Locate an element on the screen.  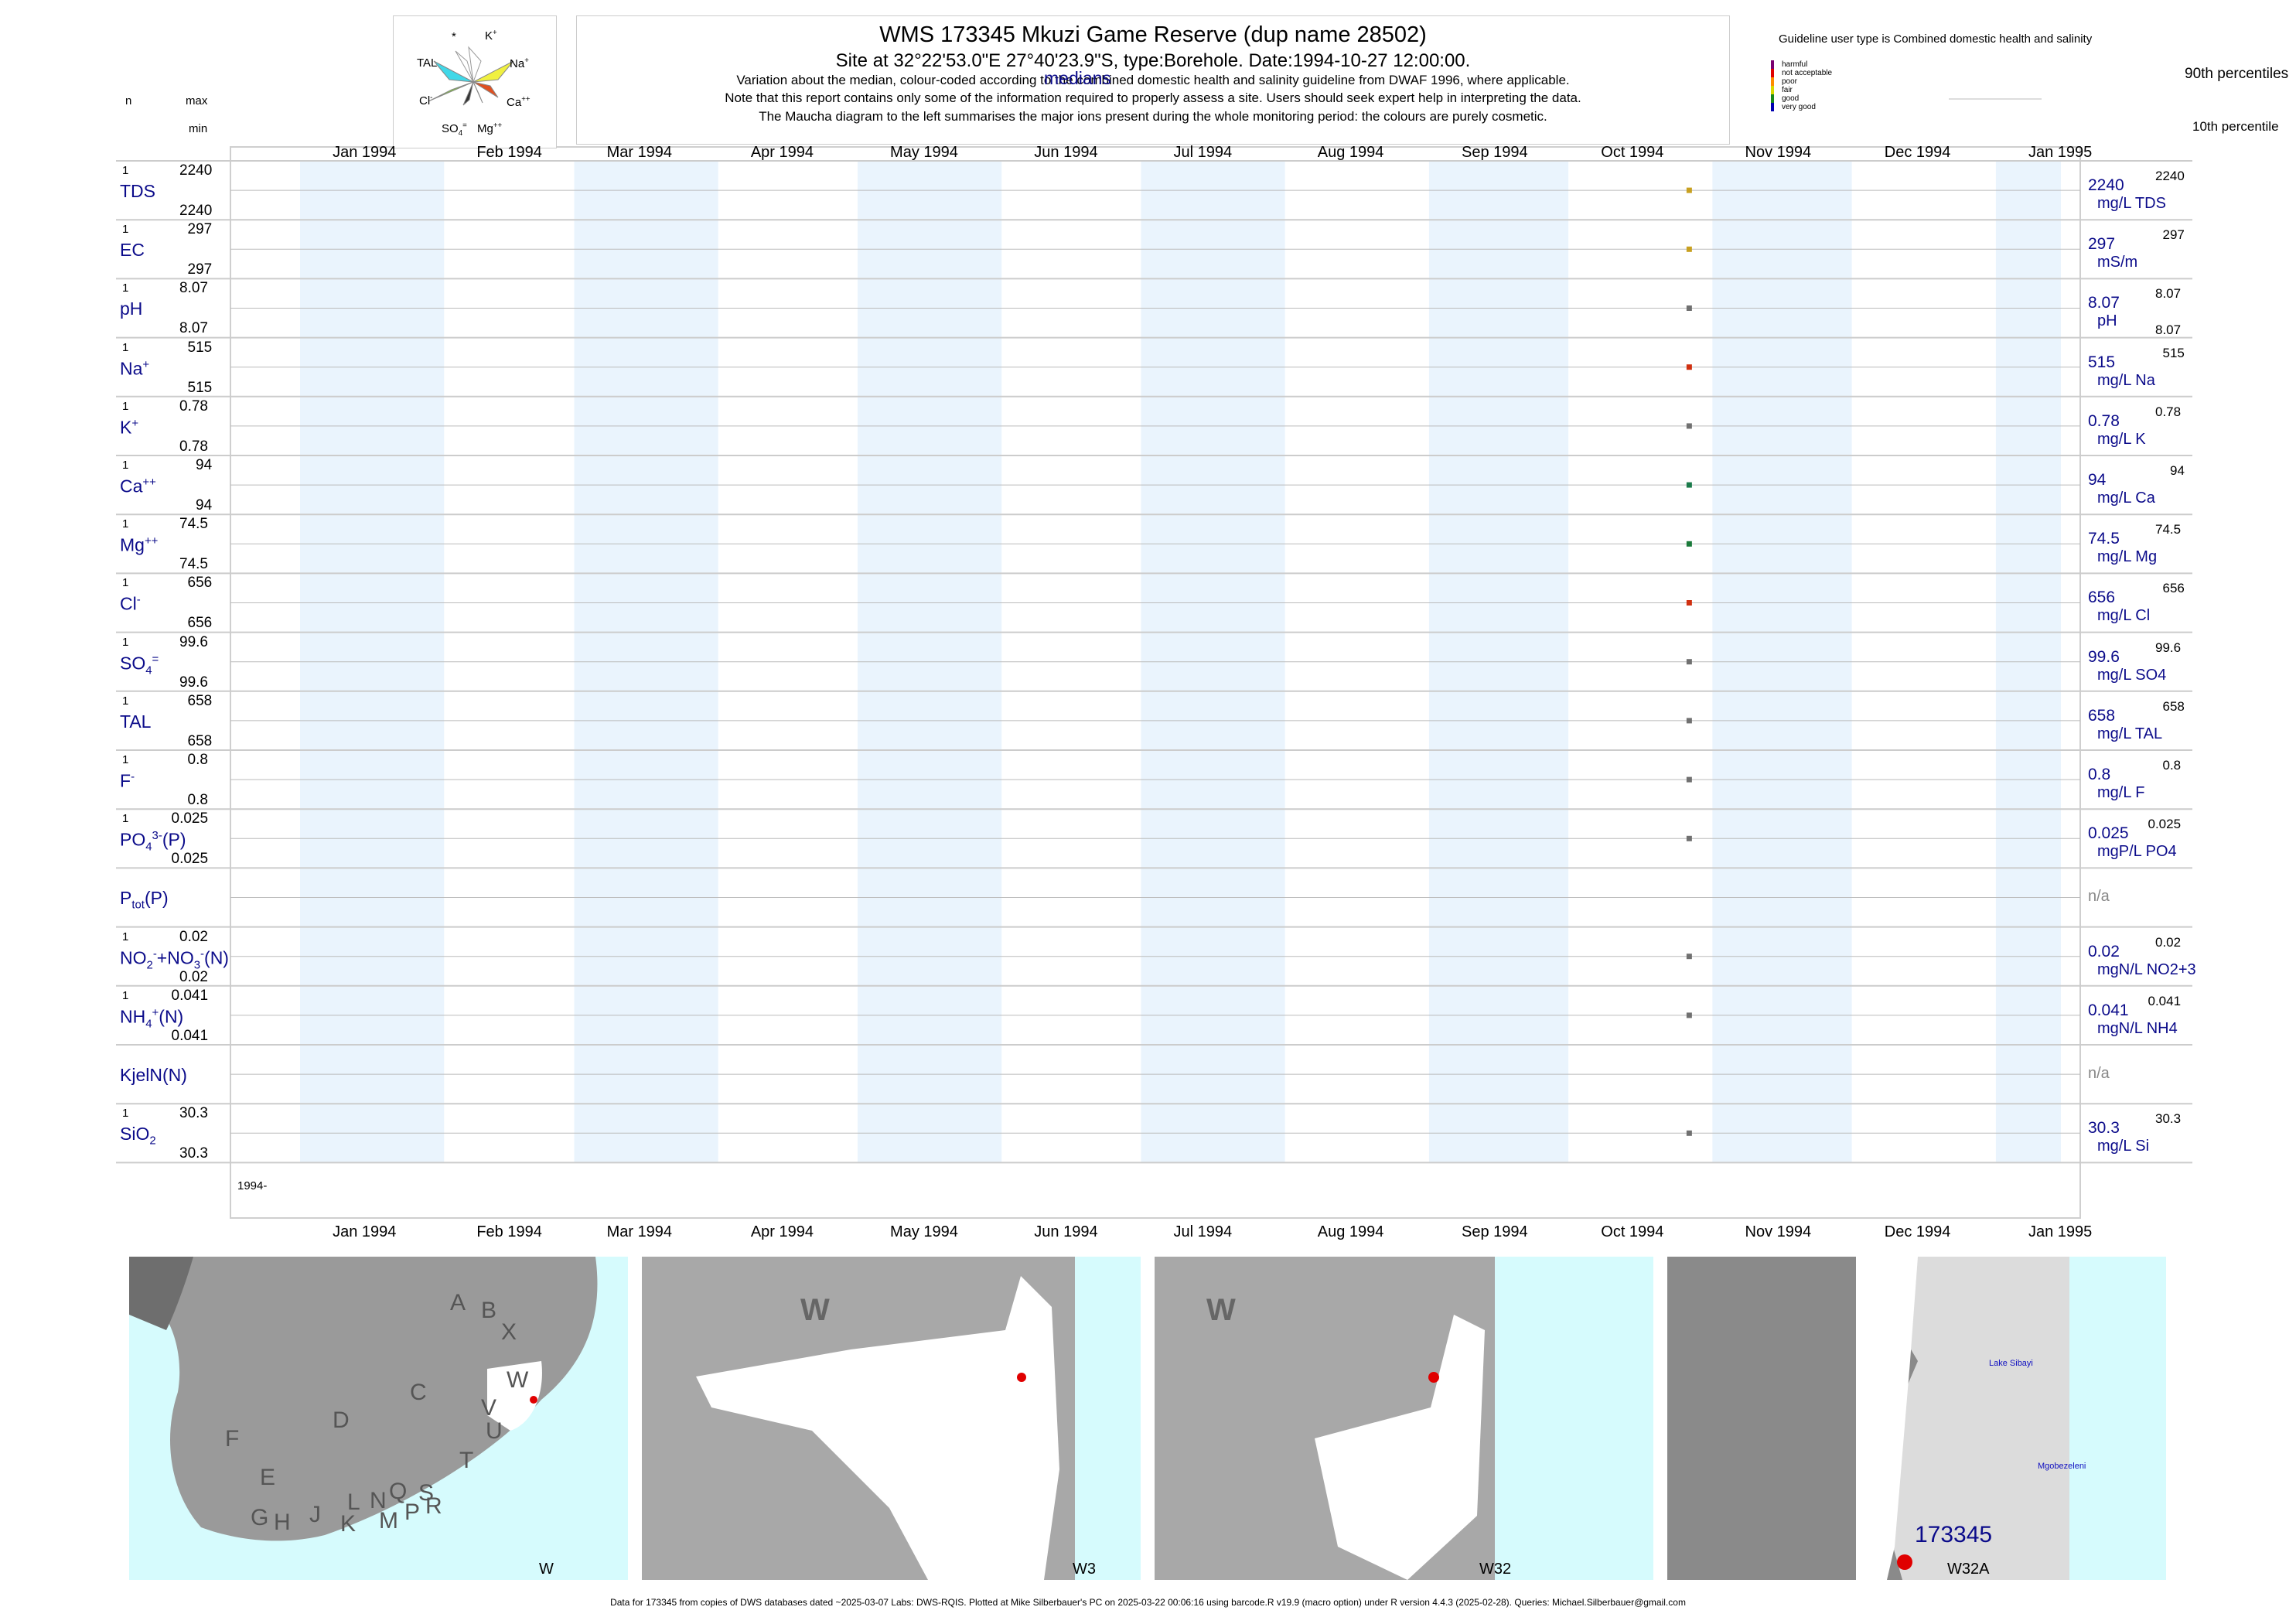
parameter-rmax: 0.8 is located at coordinates (2172, 765).